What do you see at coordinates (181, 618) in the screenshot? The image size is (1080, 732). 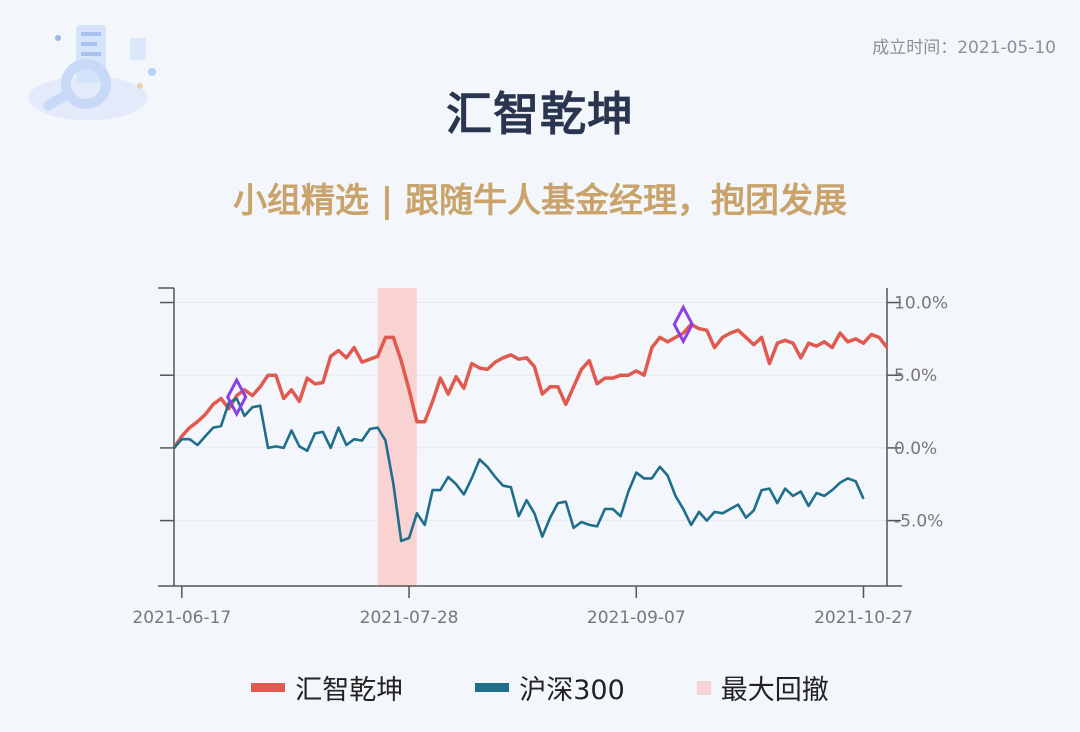 I see `x-tick-label: 2021-06-17` at bounding box center [181, 618].